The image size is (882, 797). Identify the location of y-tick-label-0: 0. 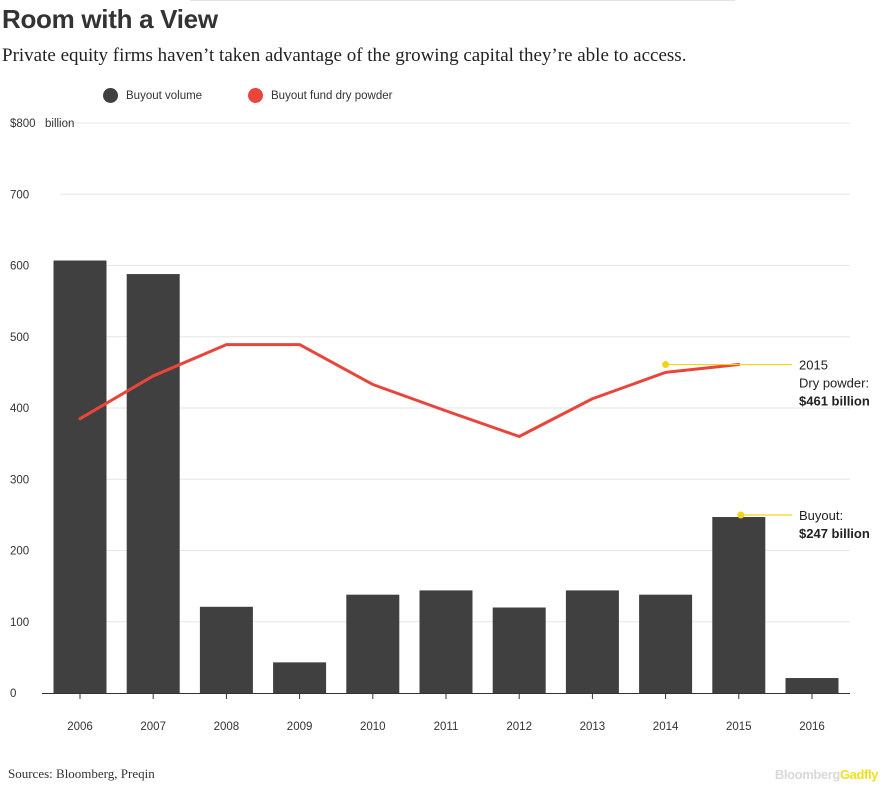
(13, 694).